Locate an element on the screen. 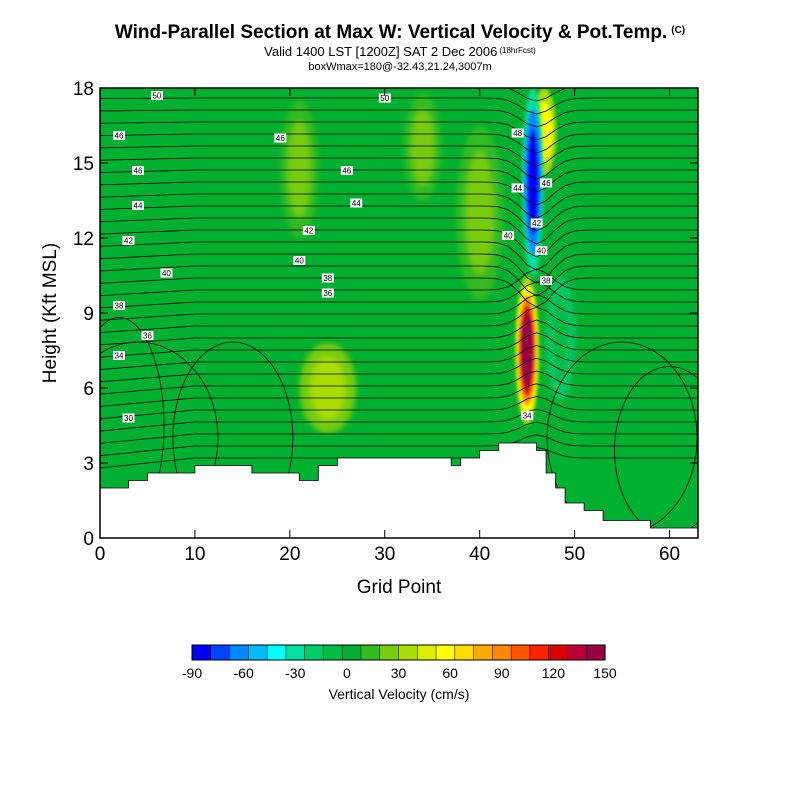 The width and height of the screenshot is (800, 800). y-tick-label: 18 is located at coordinates (83, 89).